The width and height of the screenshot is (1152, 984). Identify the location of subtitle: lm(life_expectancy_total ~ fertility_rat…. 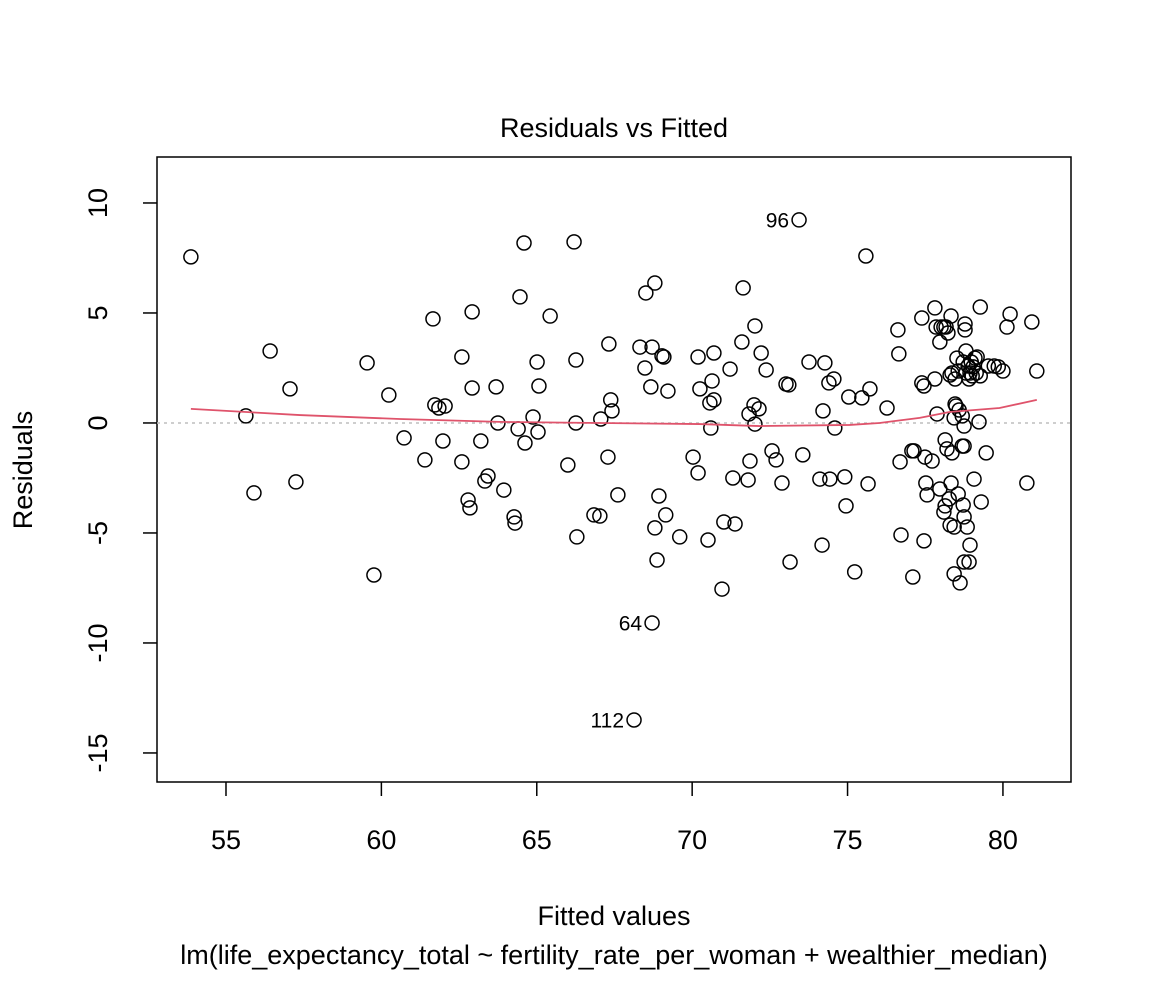
(613, 955).